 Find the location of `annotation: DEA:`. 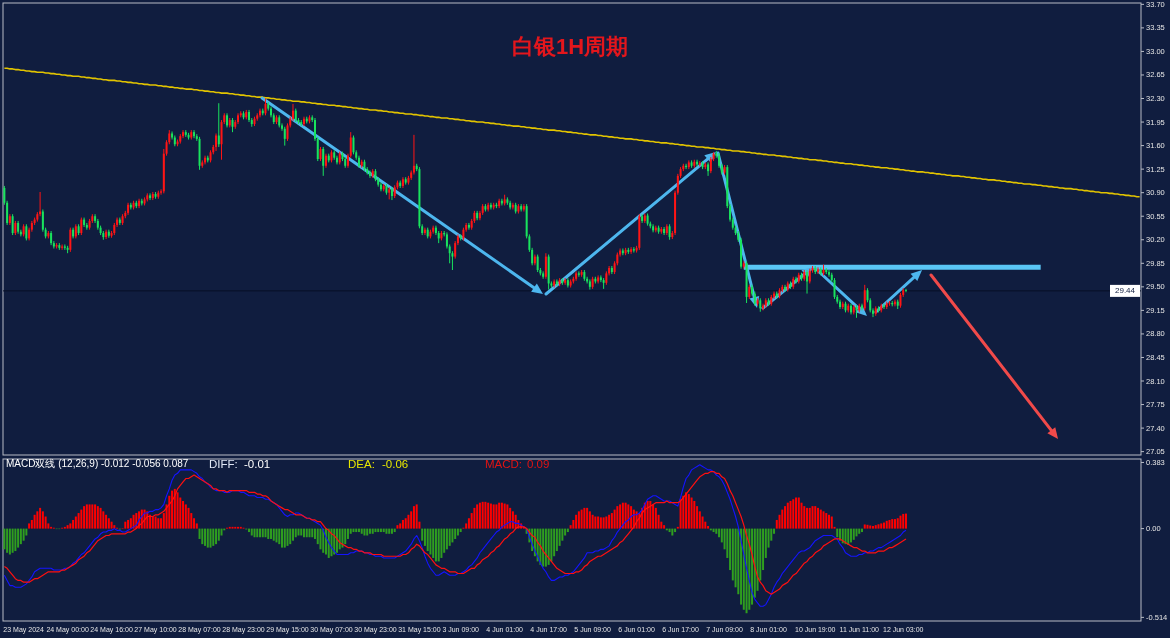

annotation: DEA: is located at coordinates (361, 464).